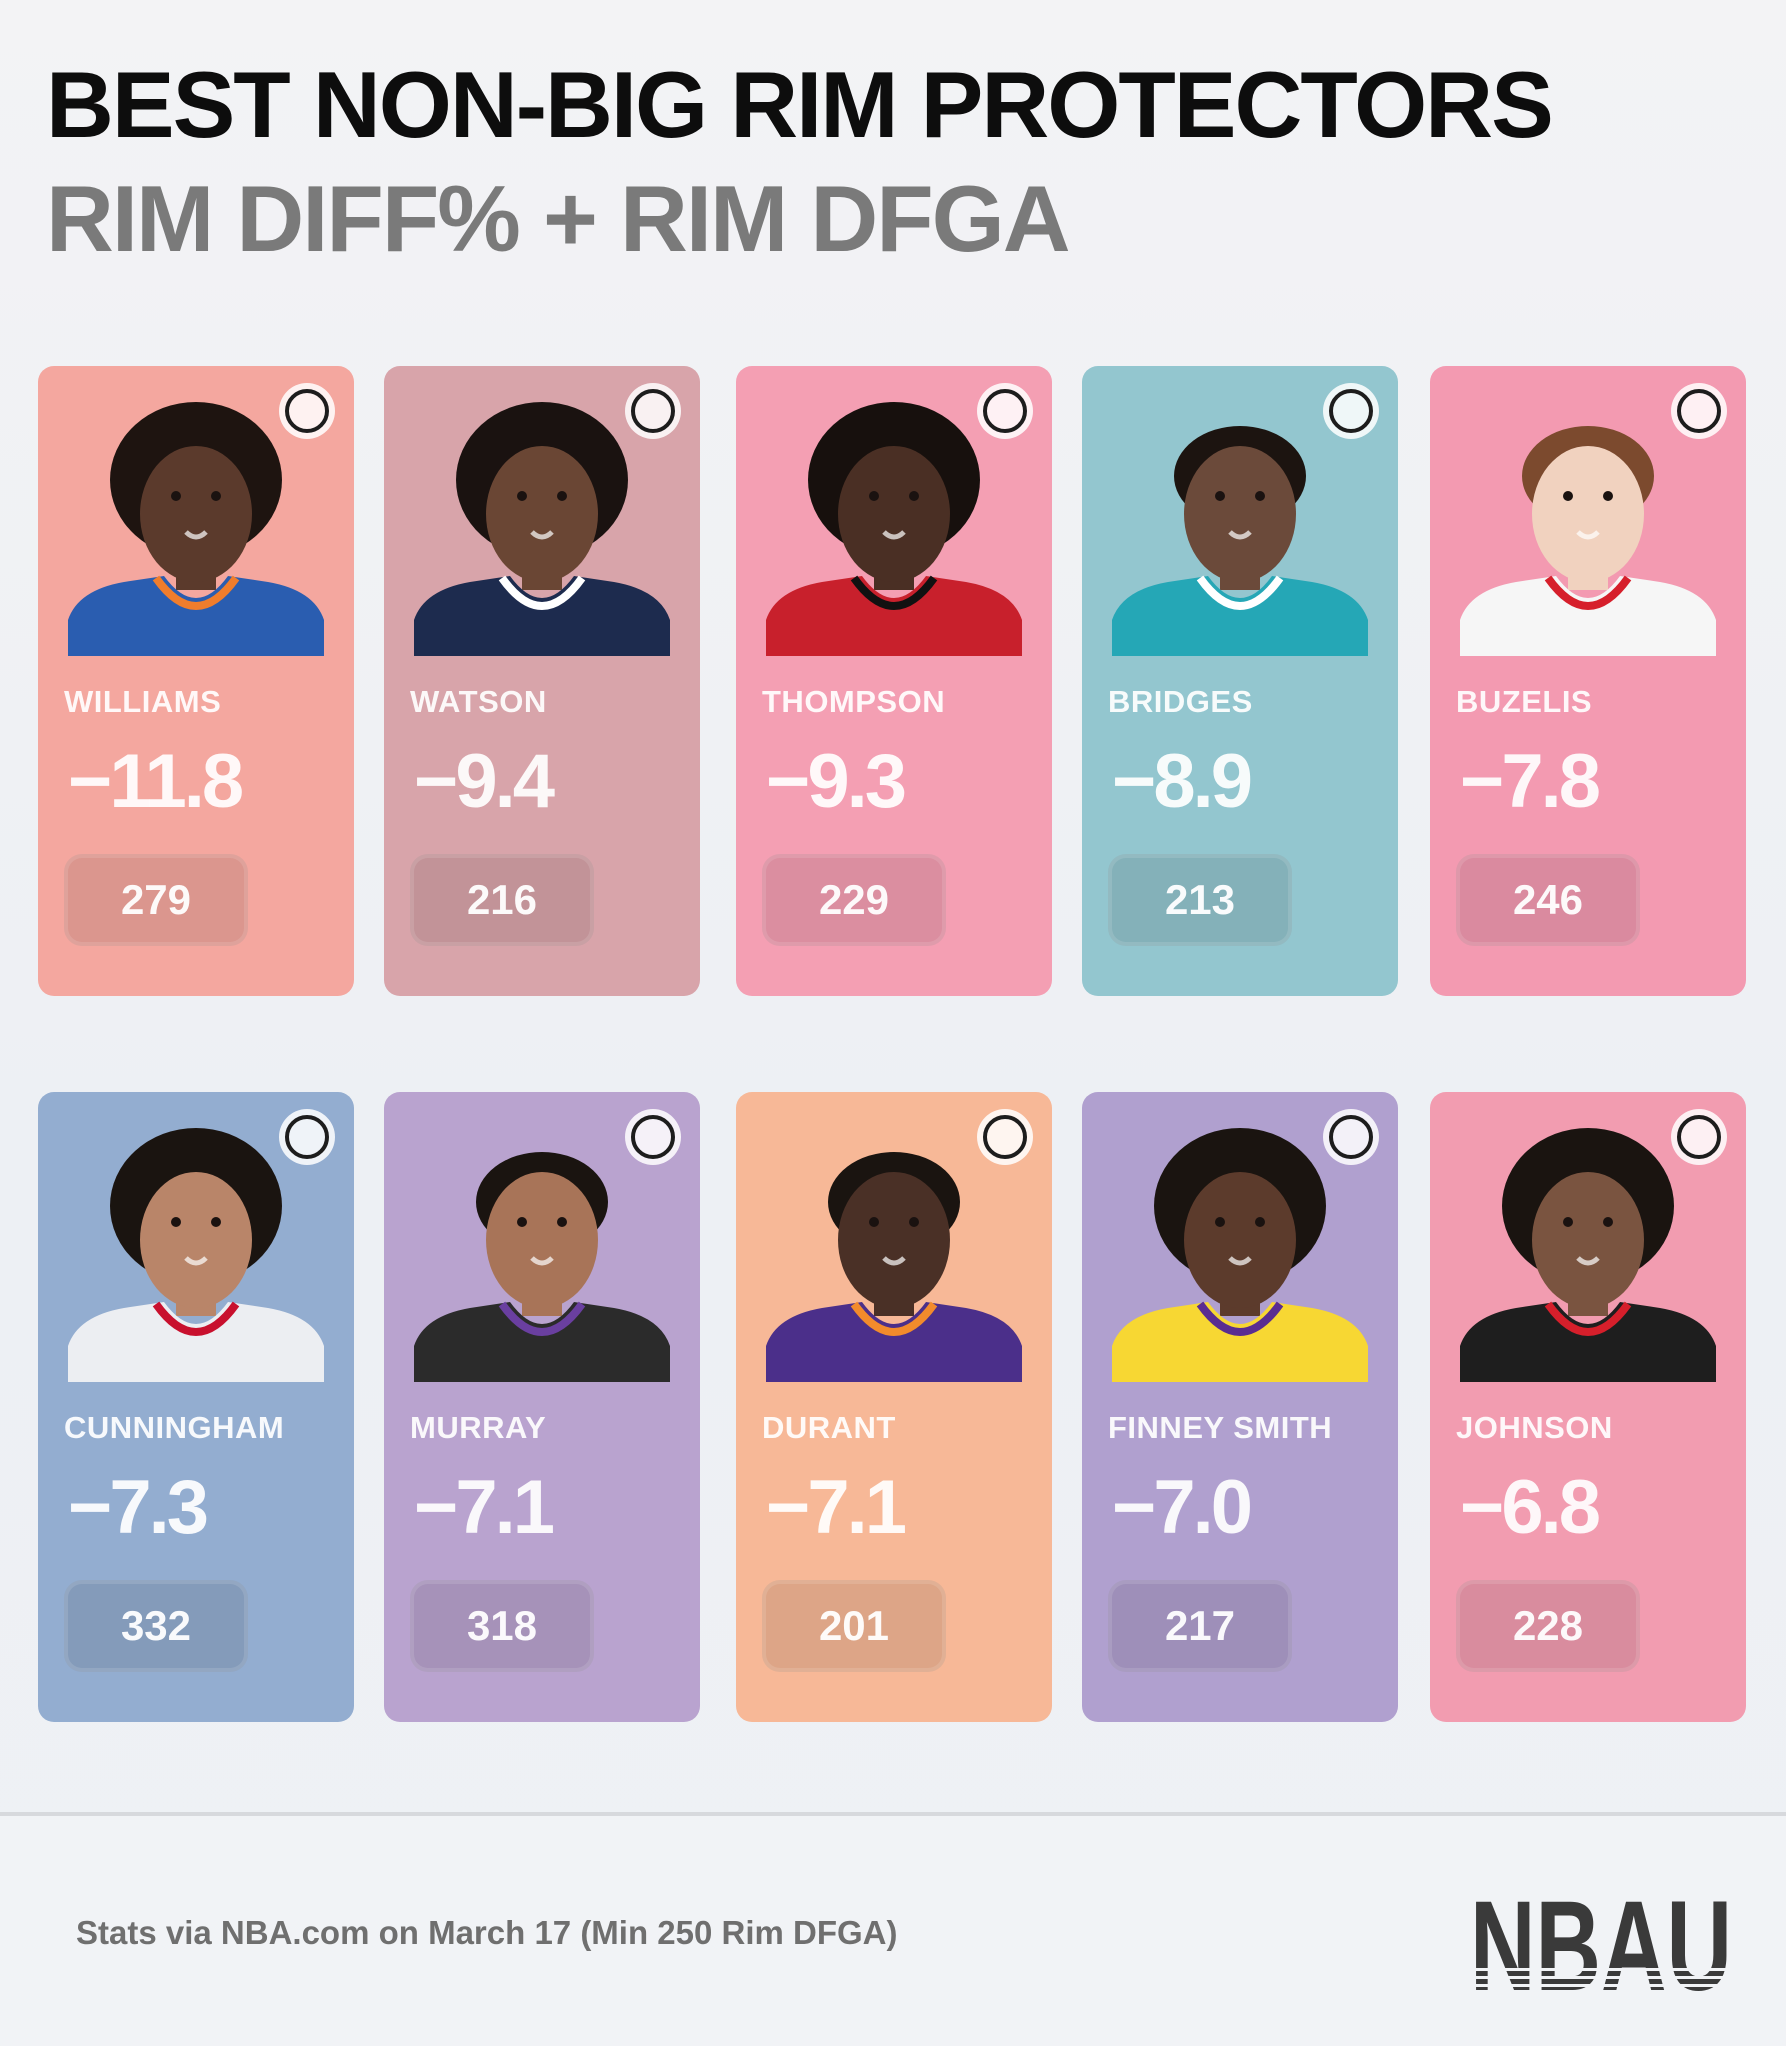 The height and width of the screenshot is (2046, 1786). Describe the element at coordinates (502, 1626) in the screenshot. I see `rim-dfga-value: 318` at that location.